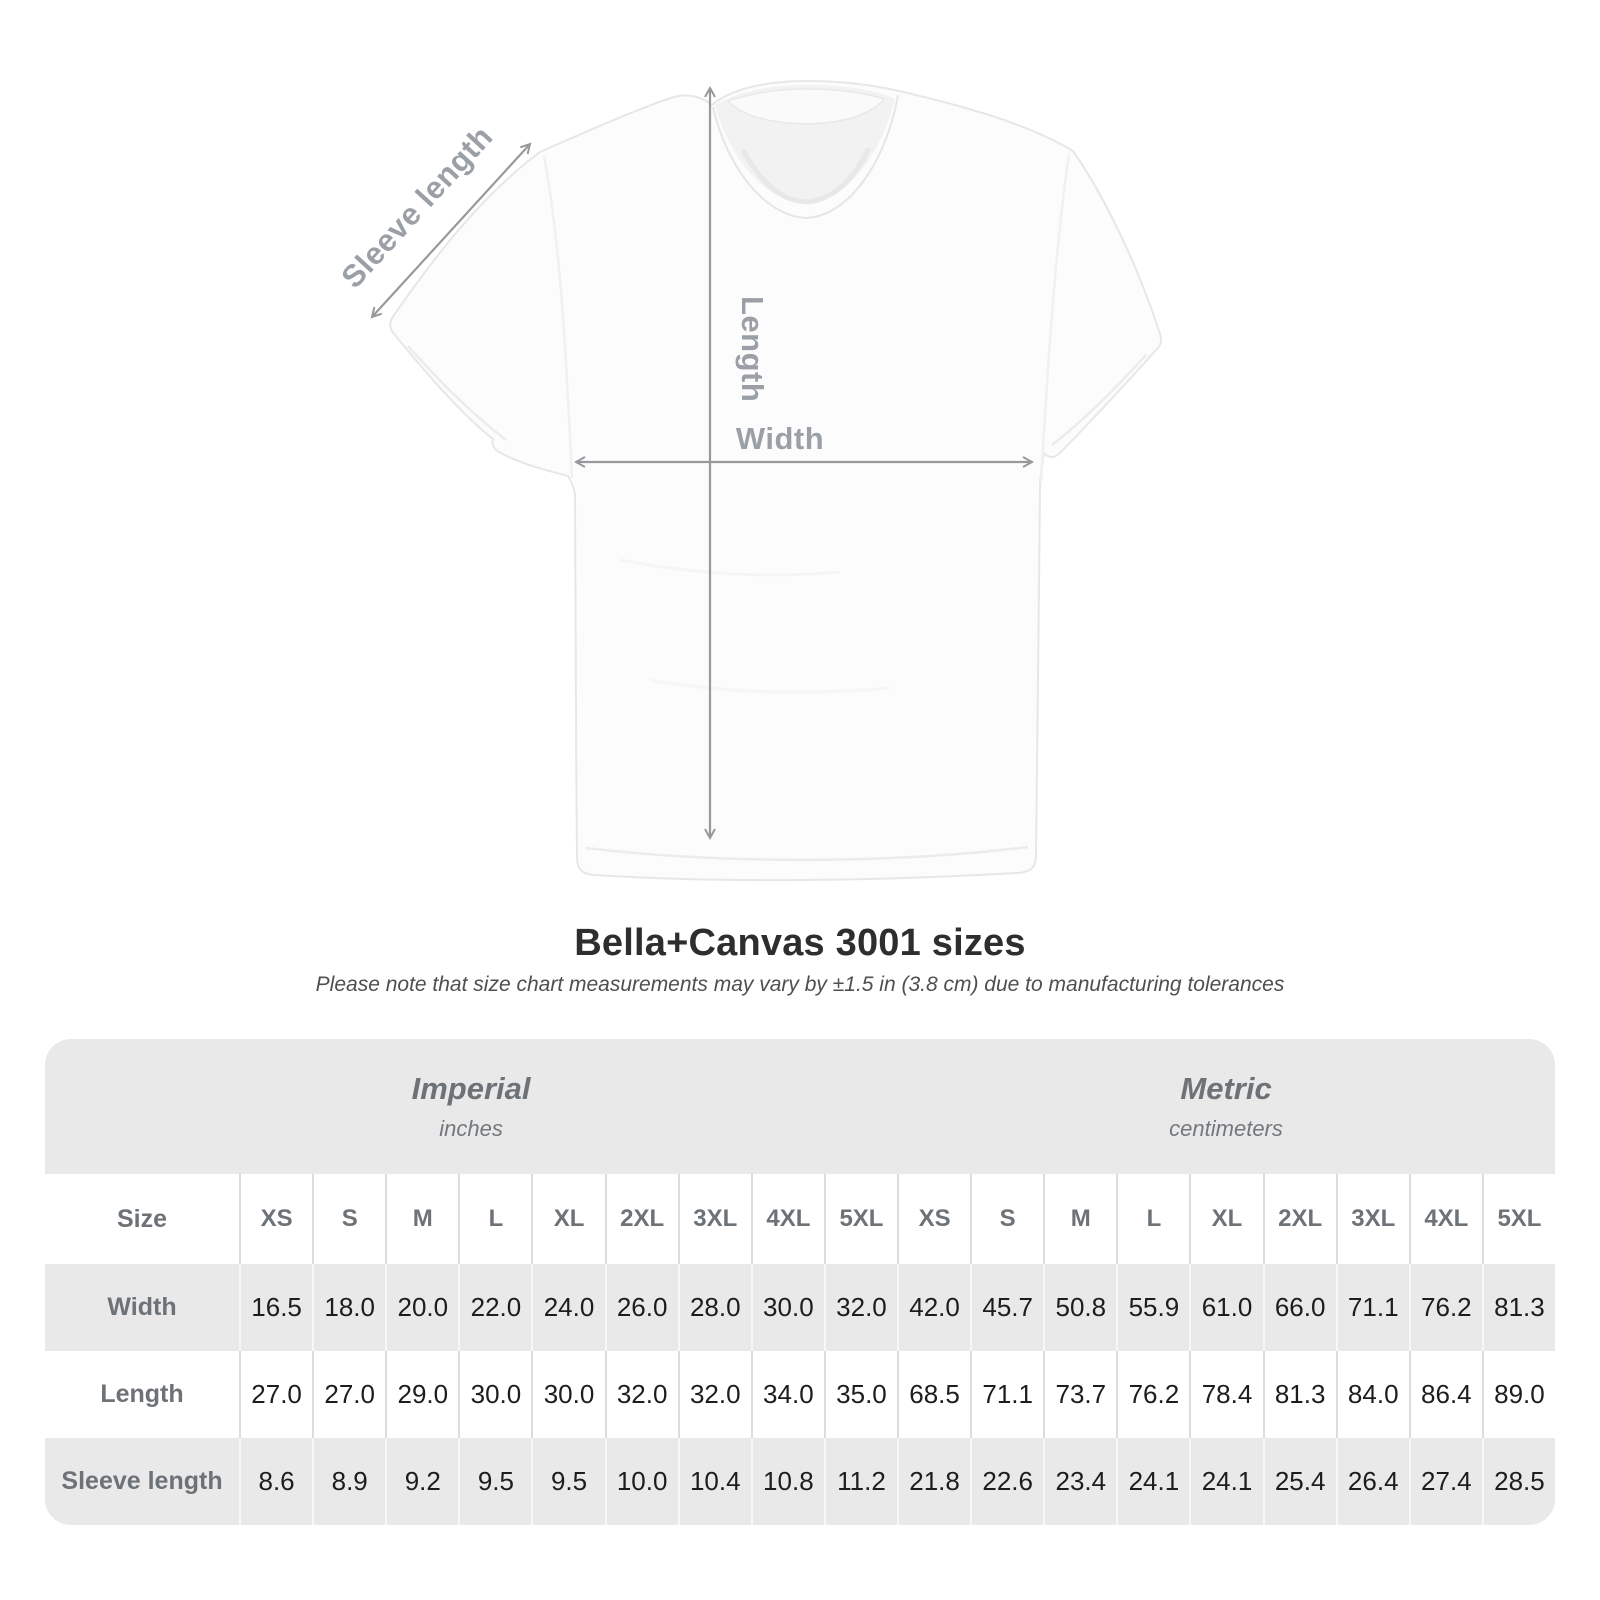 The height and width of the screenshot is (1600, 1600). I want to click on table-cell: 28.0, so click(714, 1307).